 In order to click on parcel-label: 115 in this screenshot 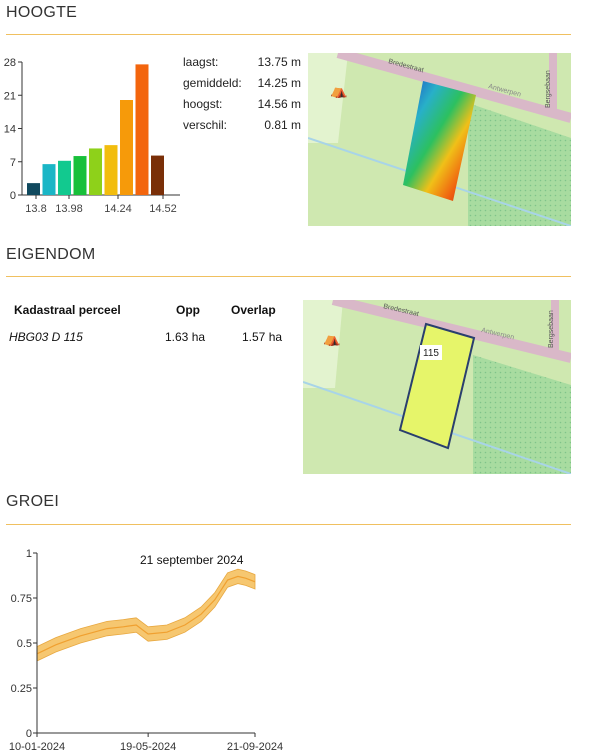, I will do `click(431, 353)`.